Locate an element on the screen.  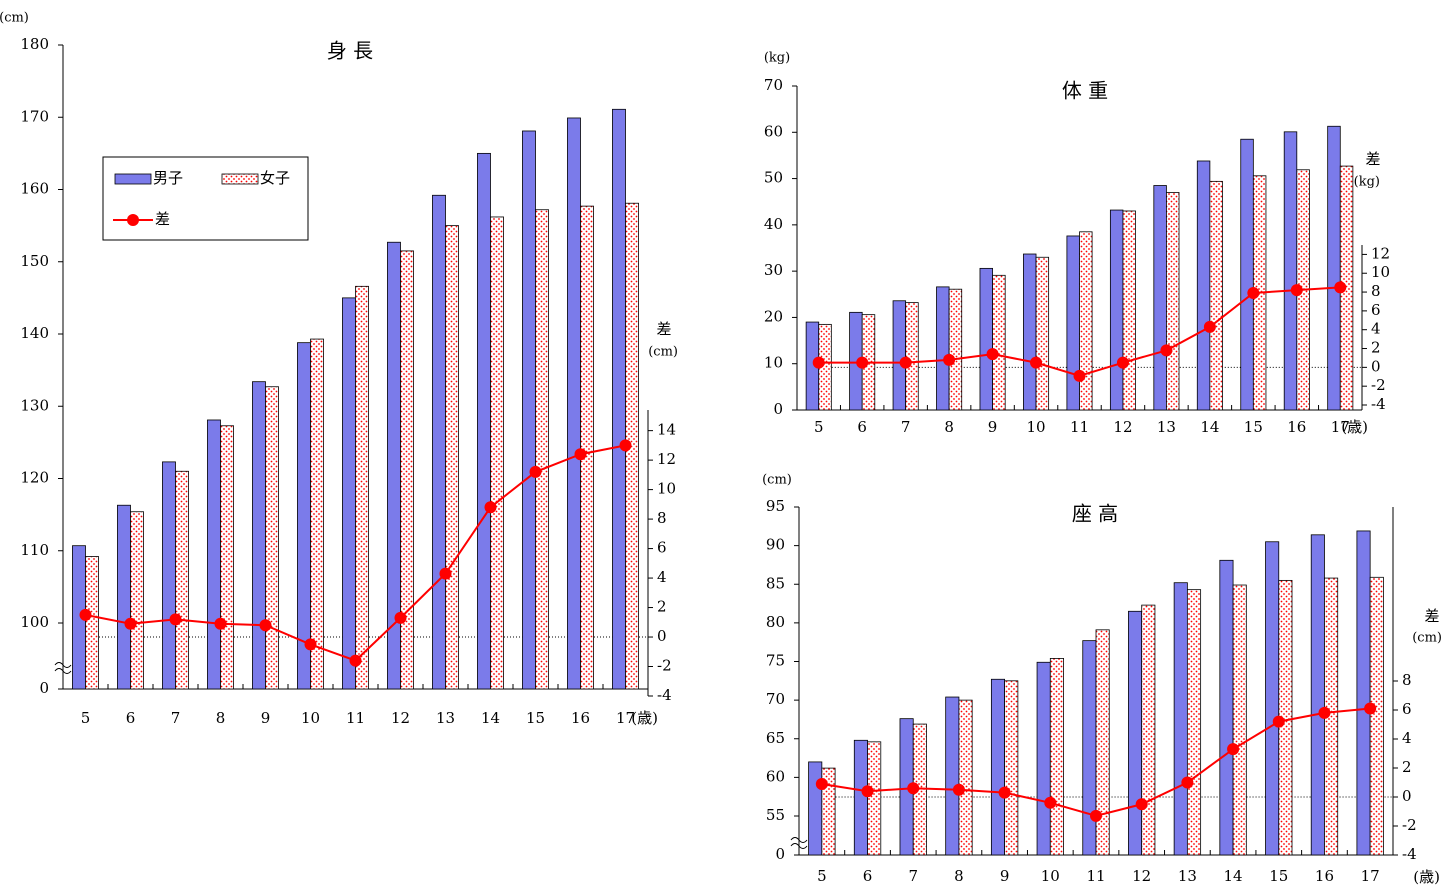
x-tick-label: 10 is located at coordinates (1035, 427).